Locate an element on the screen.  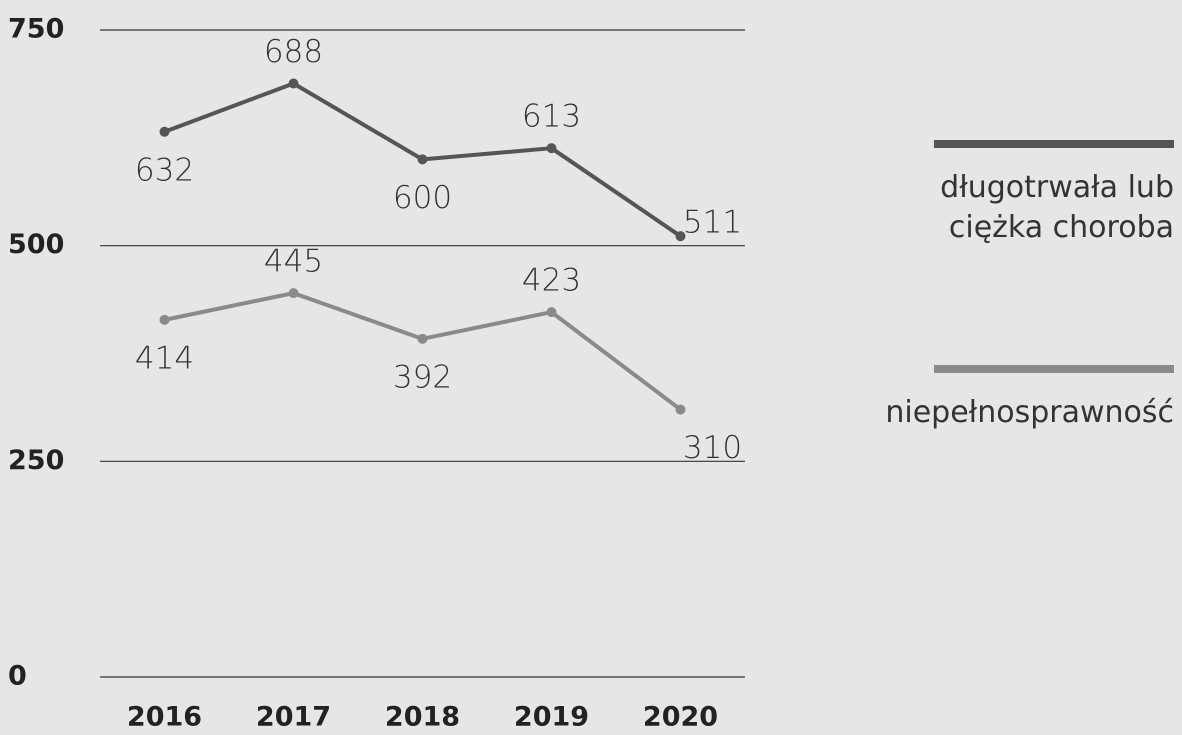
x-tick-label: 2017 is located at coordinates (293, 717).